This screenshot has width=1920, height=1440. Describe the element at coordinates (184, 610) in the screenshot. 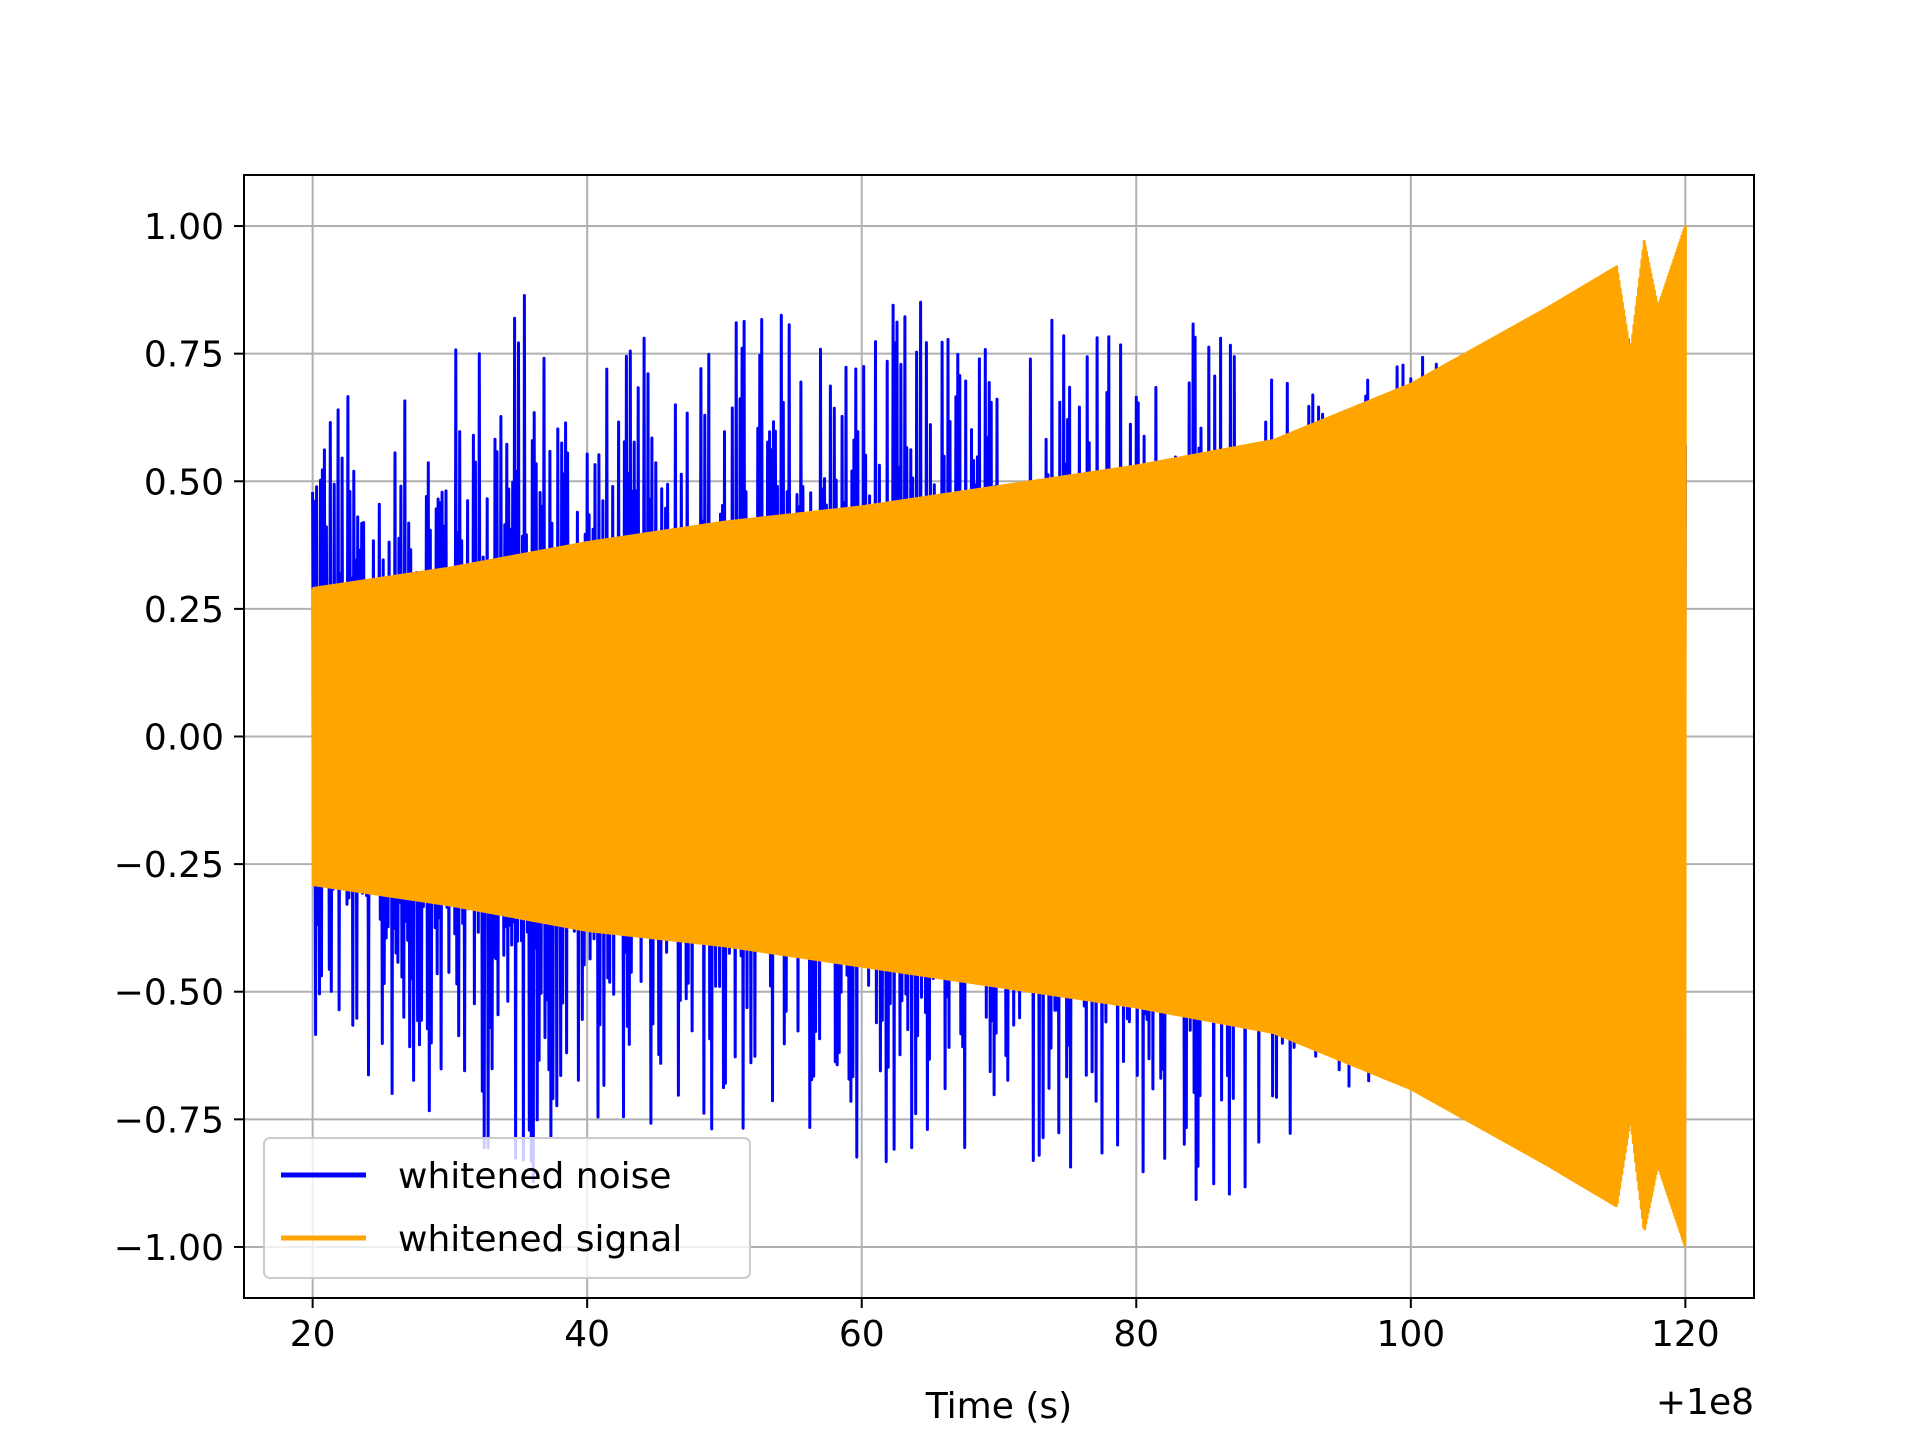

I see `y-tick-label: 0.25` at that location.